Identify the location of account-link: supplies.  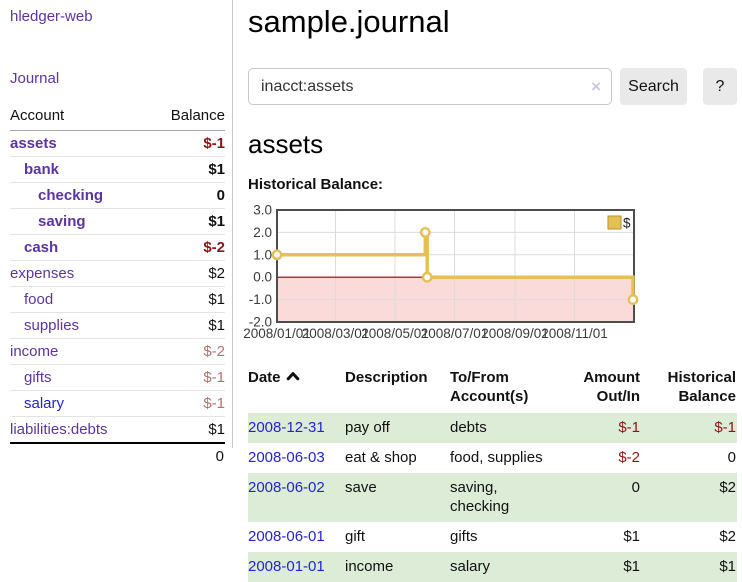
(52, 325).